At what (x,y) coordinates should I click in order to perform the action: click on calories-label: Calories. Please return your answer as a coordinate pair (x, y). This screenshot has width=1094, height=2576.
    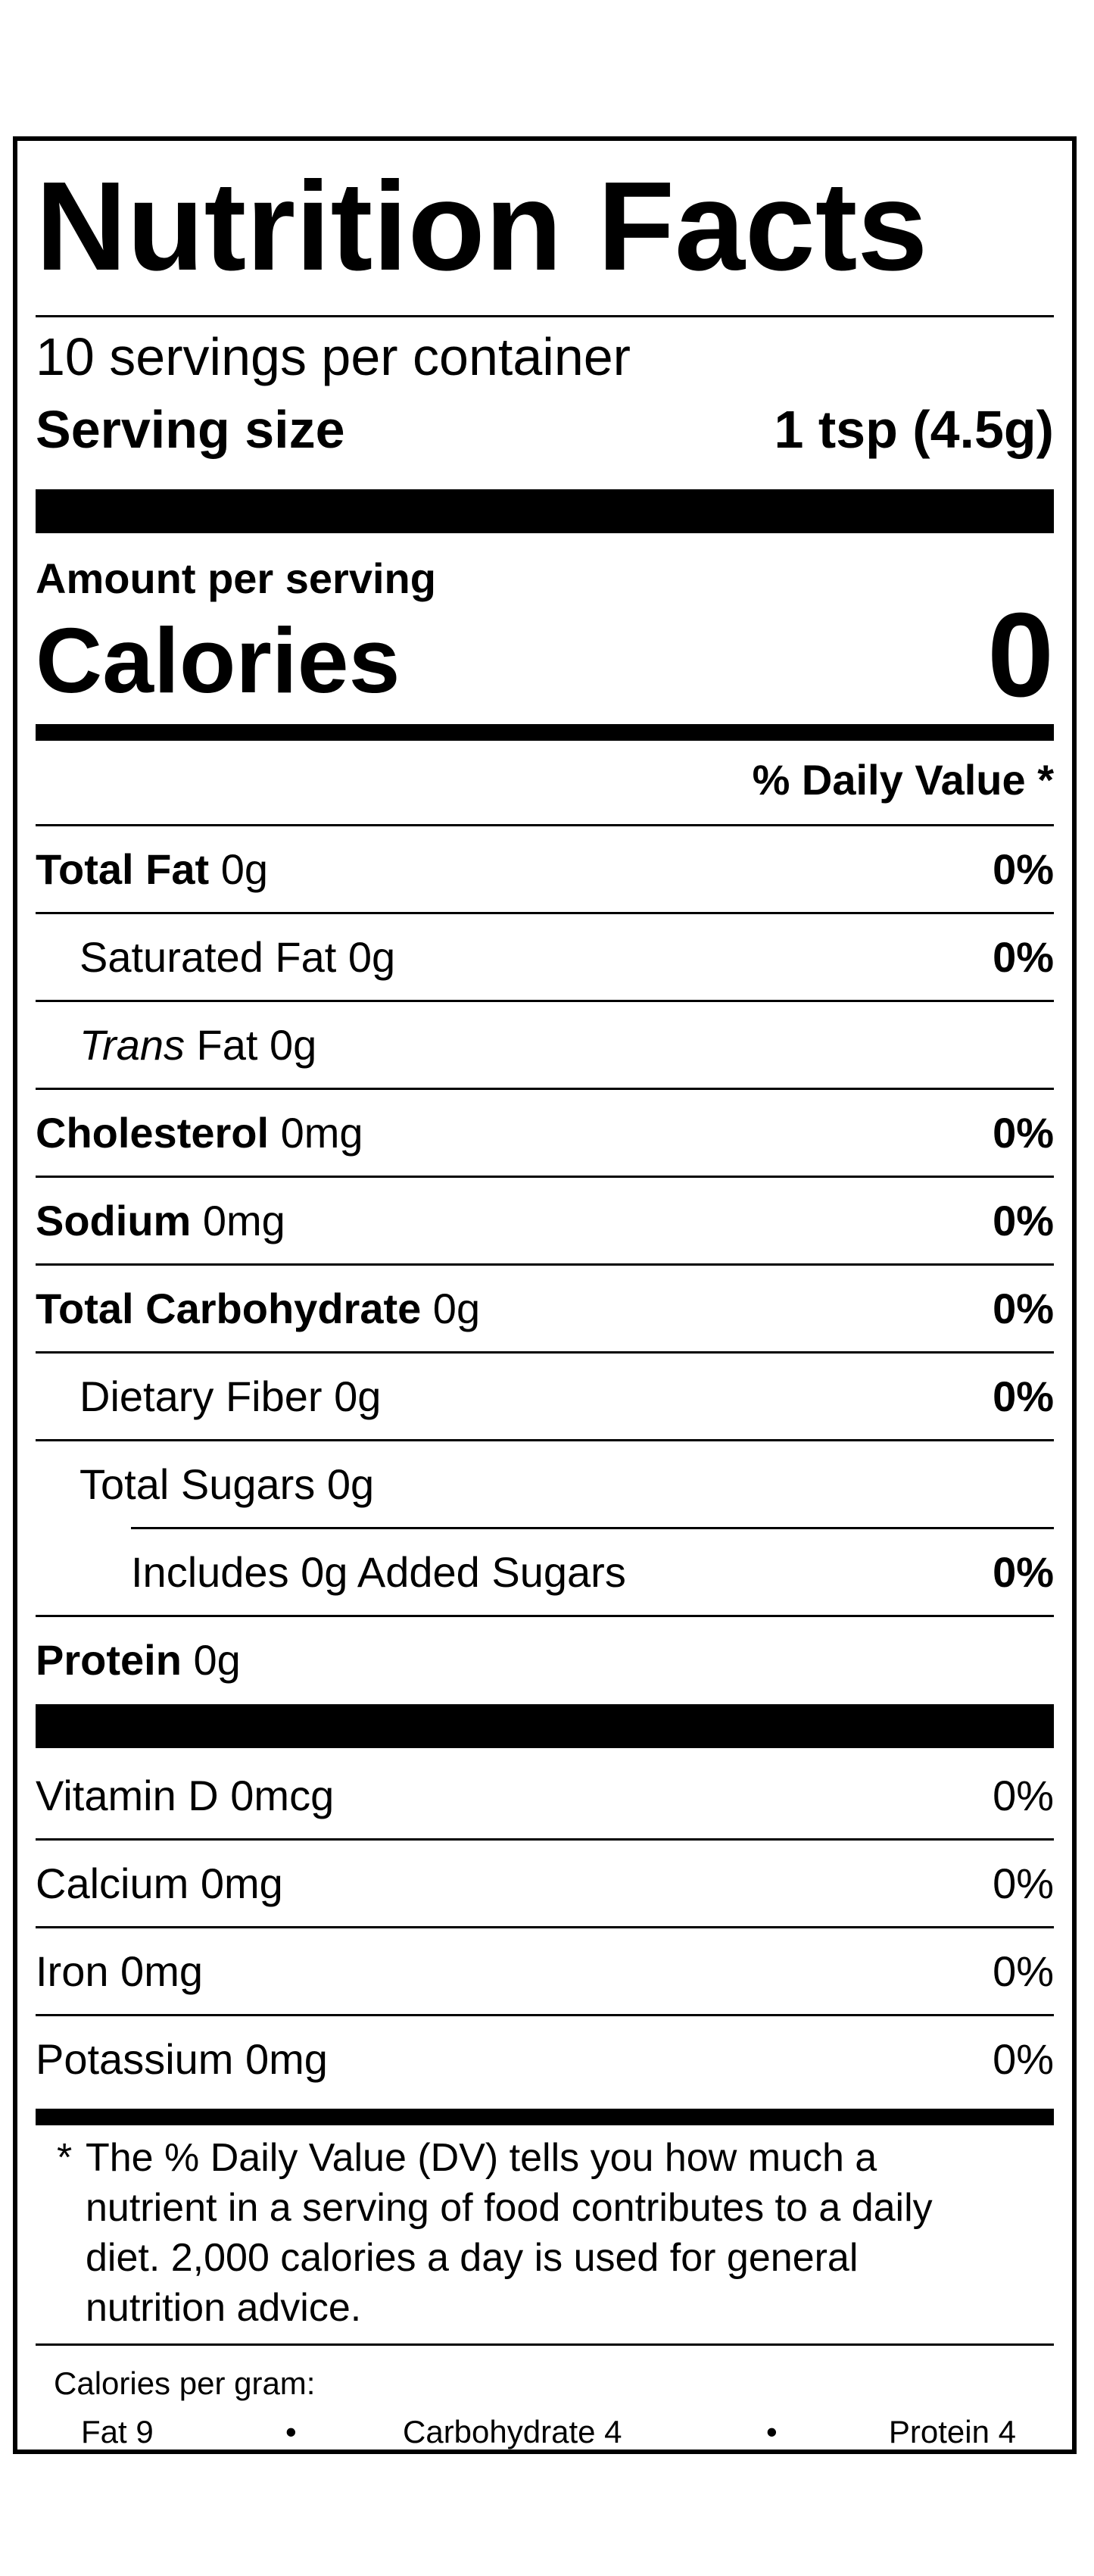
    Looking at the image, I should click on (218, 661).